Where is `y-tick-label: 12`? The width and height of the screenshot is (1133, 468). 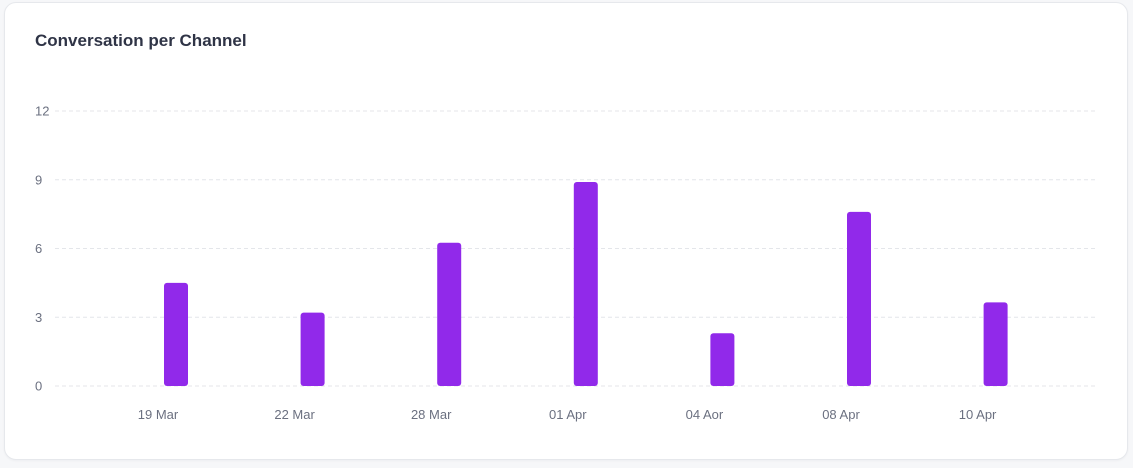
y-tick-label: 12 is located at coordinates (42, 111).